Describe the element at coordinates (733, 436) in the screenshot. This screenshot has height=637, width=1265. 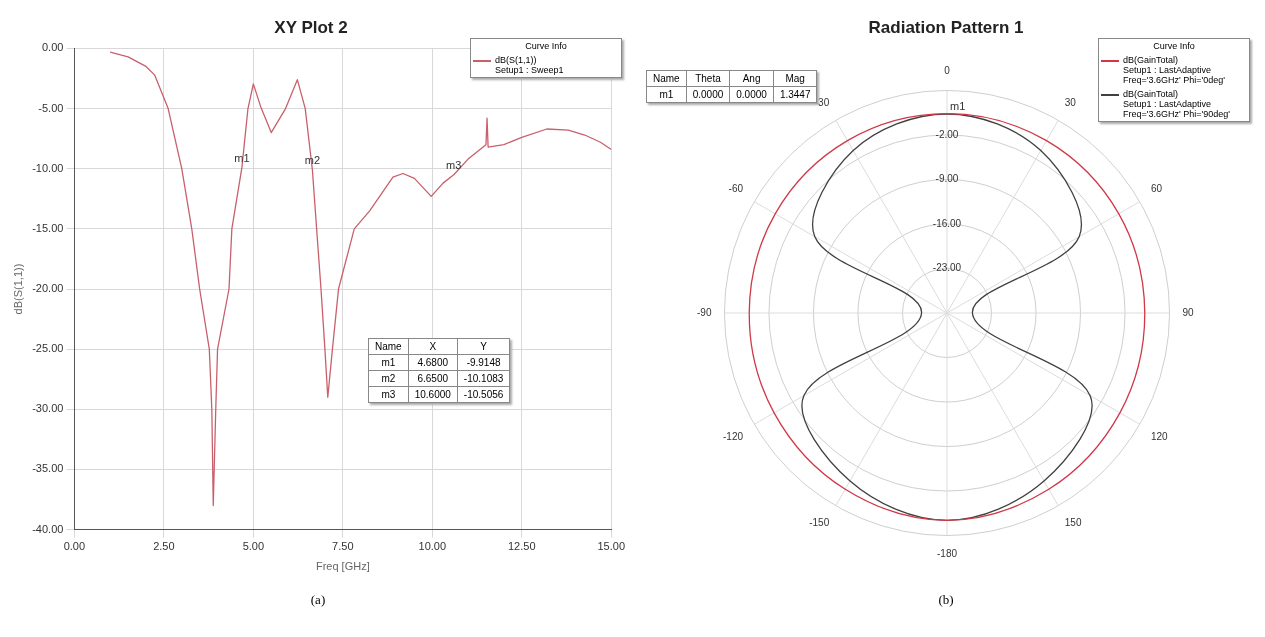
I see `spoke-label: -120` at that location.